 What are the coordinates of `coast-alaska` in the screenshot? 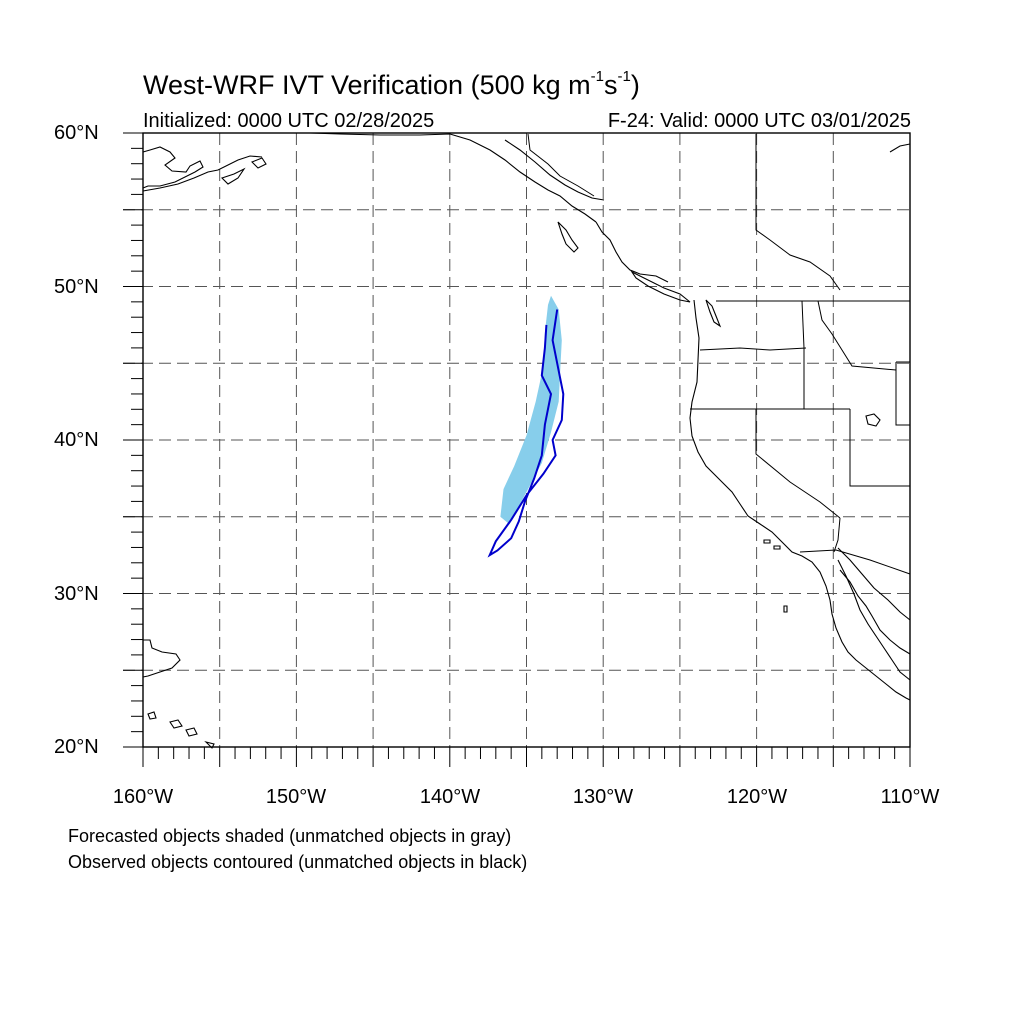 It's located at (173, 167).